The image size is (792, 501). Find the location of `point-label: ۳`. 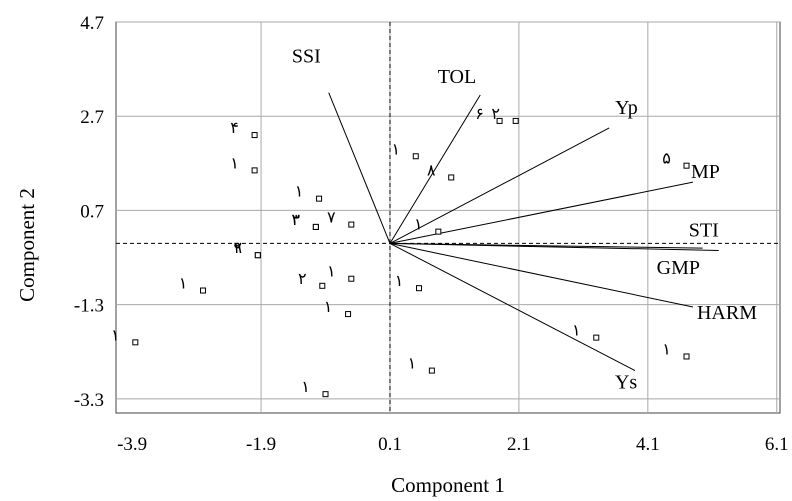

point-label: ۳ is located at coordinates (296, 220).